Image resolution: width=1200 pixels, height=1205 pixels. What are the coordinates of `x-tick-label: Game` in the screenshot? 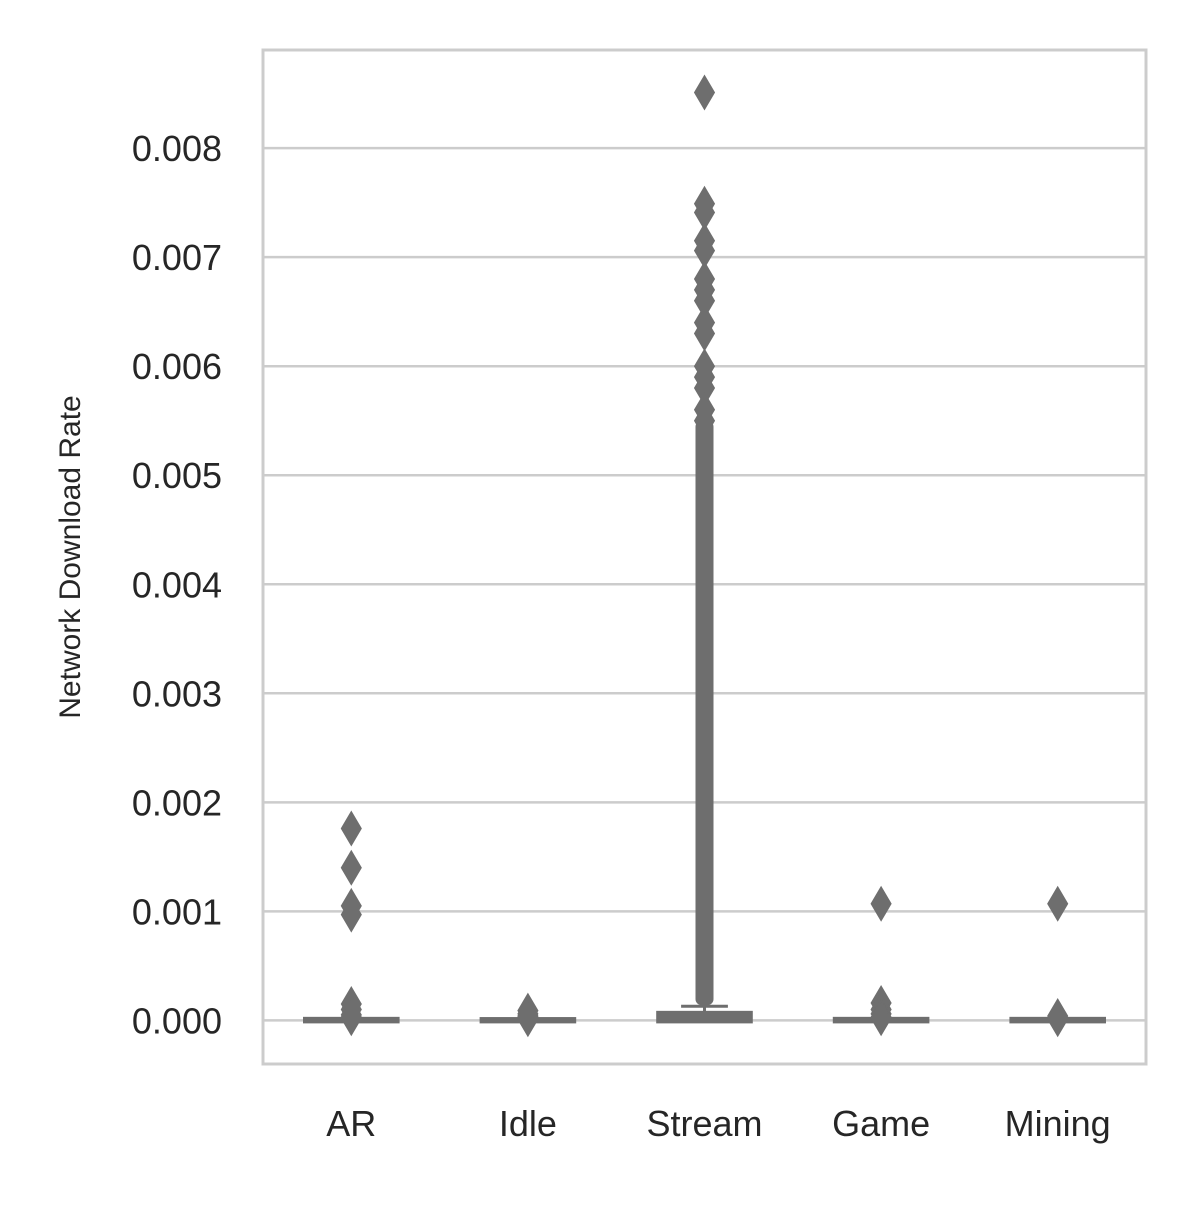 It's located at (881, 1123).